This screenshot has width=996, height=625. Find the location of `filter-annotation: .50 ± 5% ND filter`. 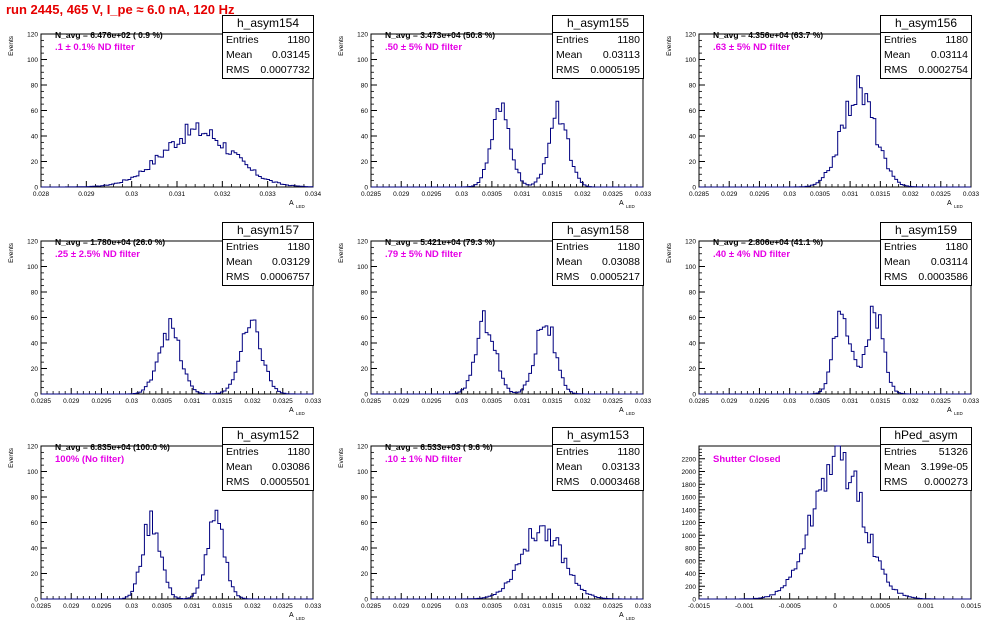

filter-annotation: .50 ± 5% ND filter is located at coordinates (424, 47).